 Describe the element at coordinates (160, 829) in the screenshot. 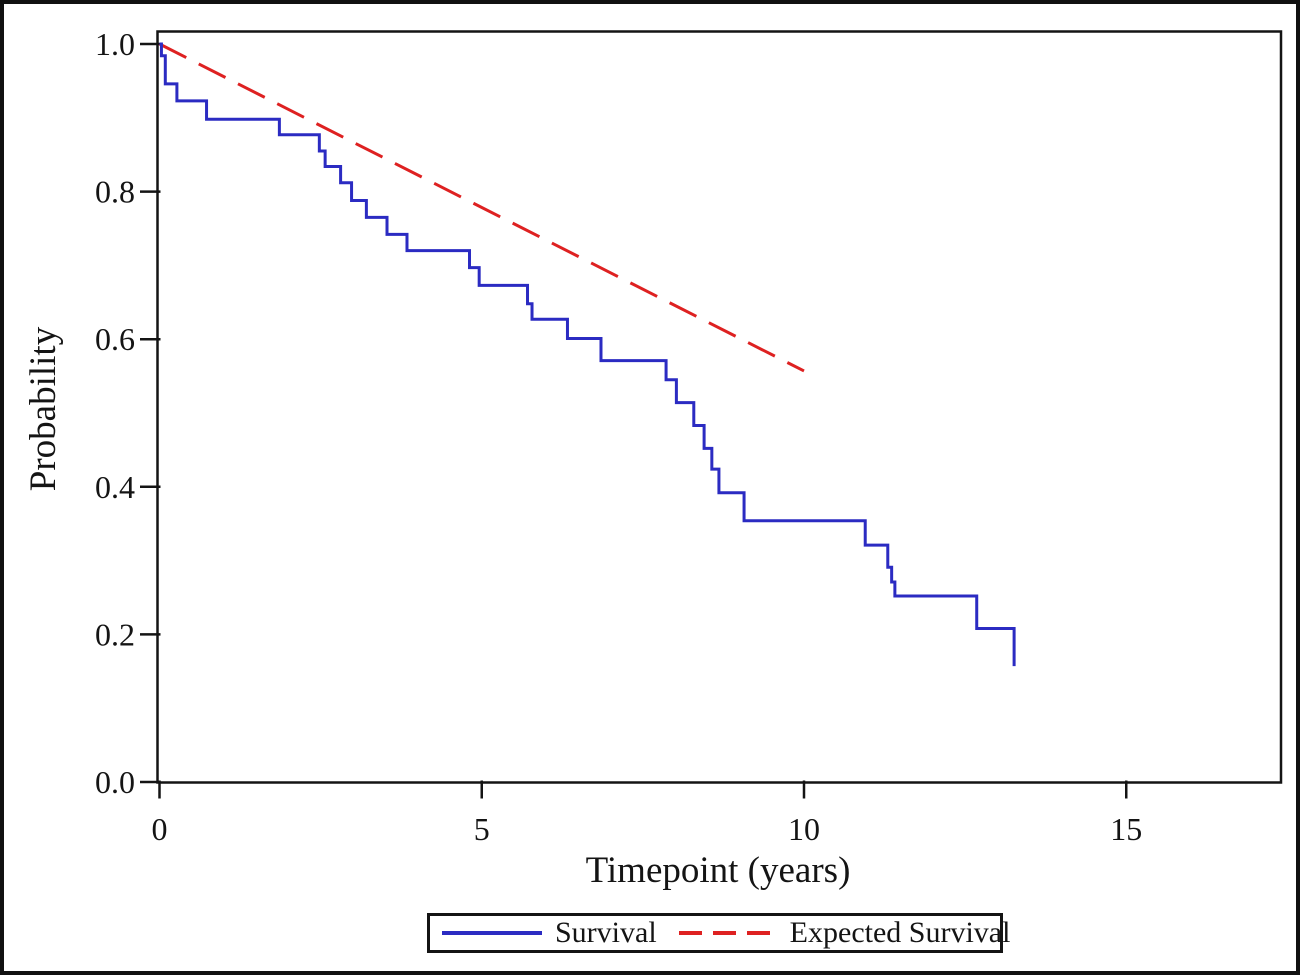

I see `x-tick-label: 0` at that location.